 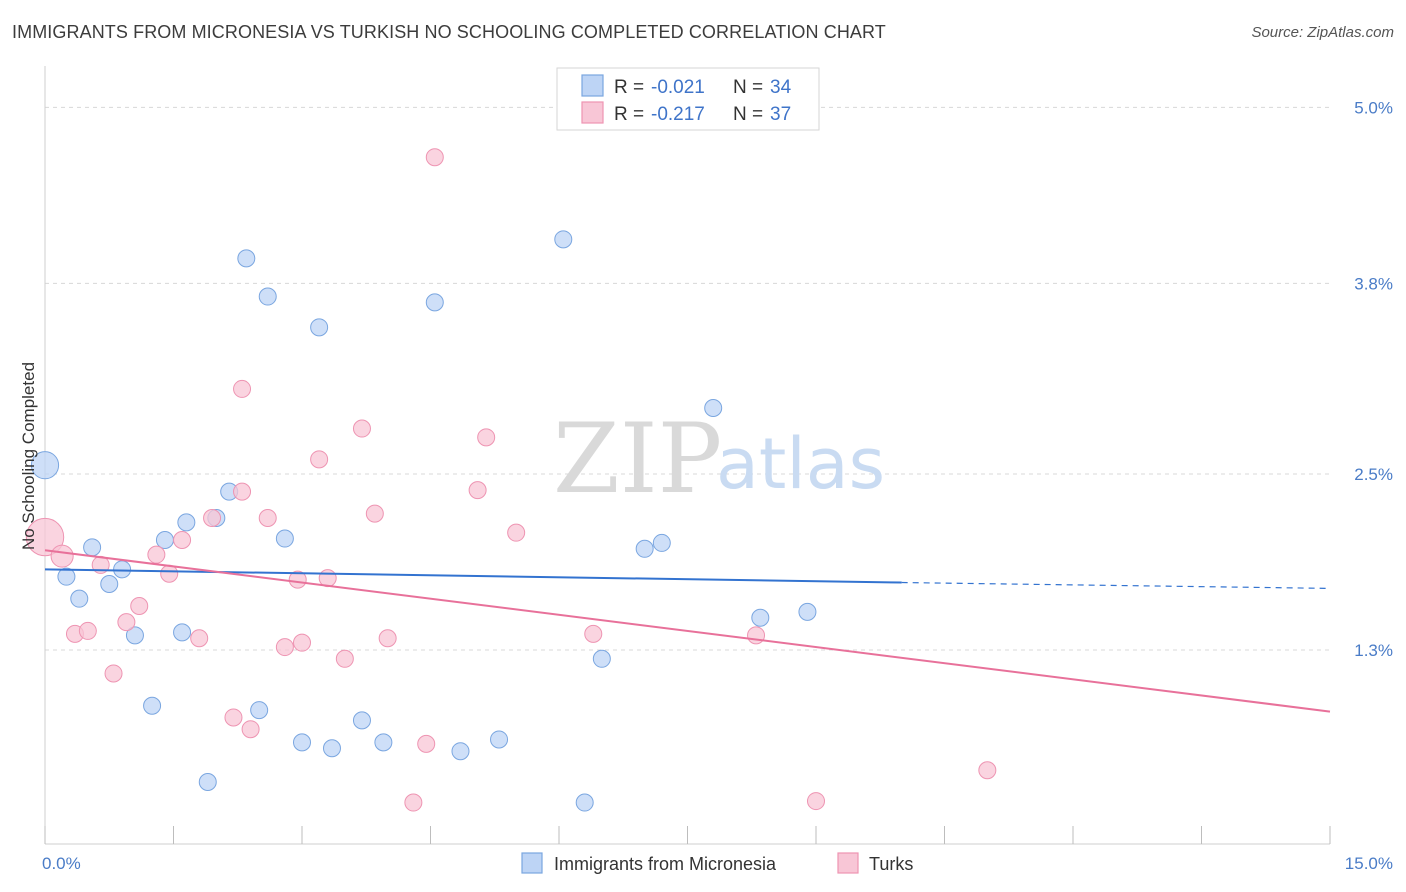 I want to click on watermark-atlas: atlas, so click(x=800, y=464).